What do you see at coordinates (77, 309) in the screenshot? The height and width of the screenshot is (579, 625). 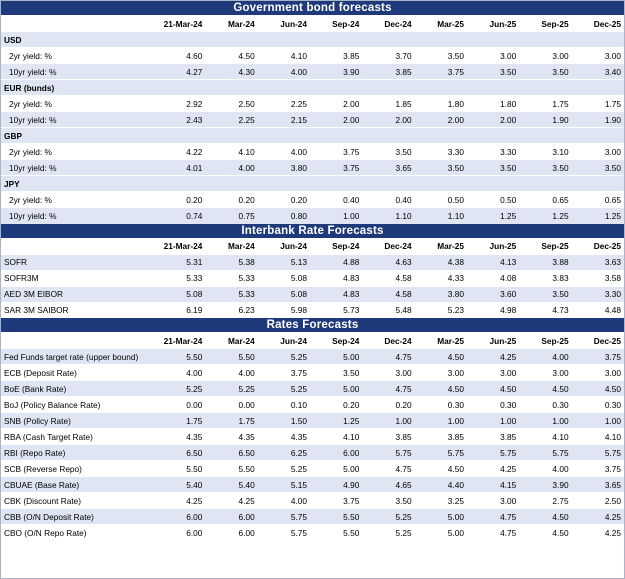 I see `row-label: SAR 3M SAIBOR` at bounding box center [77, 309].